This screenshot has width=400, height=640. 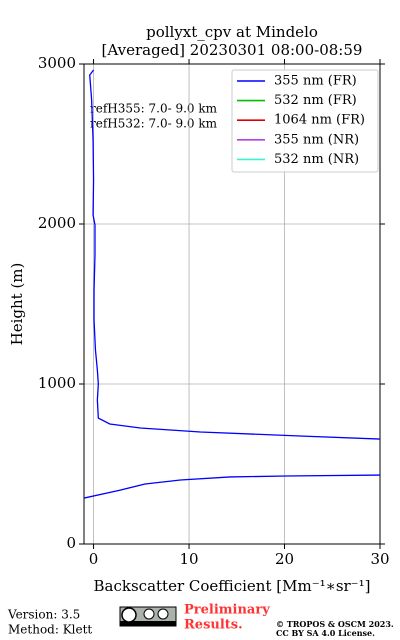 I want to click on x-tick-label: 10, so click(x=188, y=559).